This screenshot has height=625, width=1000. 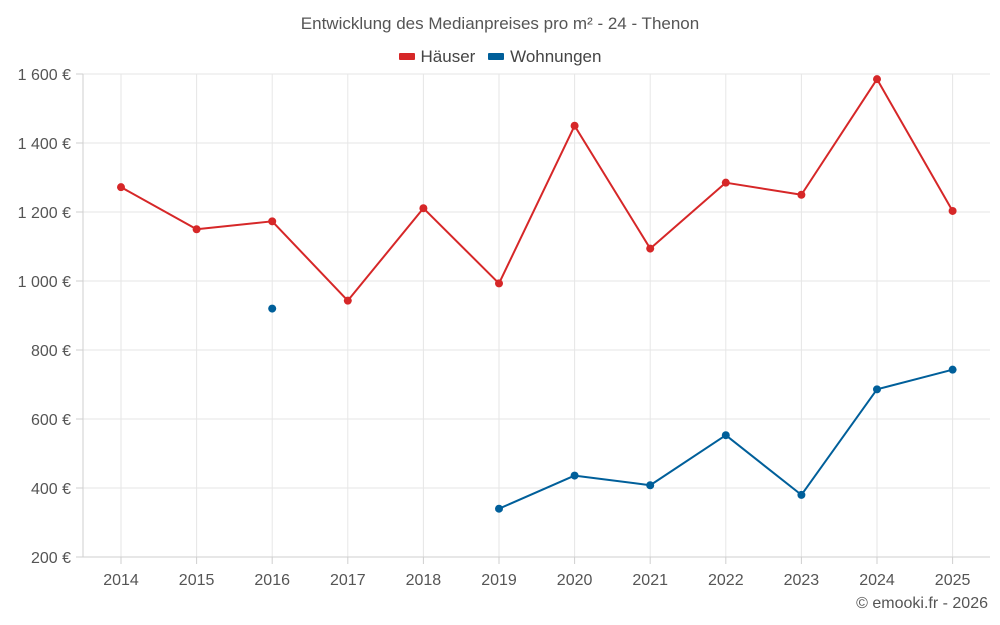 I want to click on chart-legend: Häuser Wohnungen, so click(x=500, y=56).